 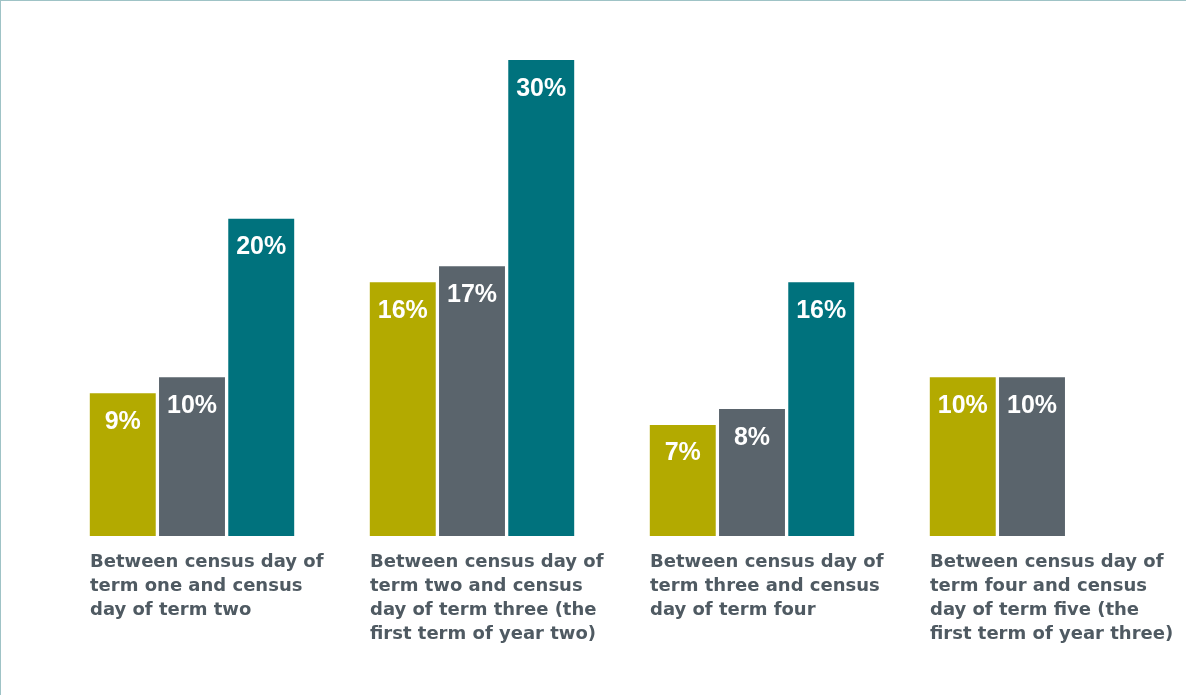 What do you see at coordinates (210, 584) in the screenshot?
I see `x-tick-label: Between census day of term one and census day of term two` at bounding box center [210, 584].